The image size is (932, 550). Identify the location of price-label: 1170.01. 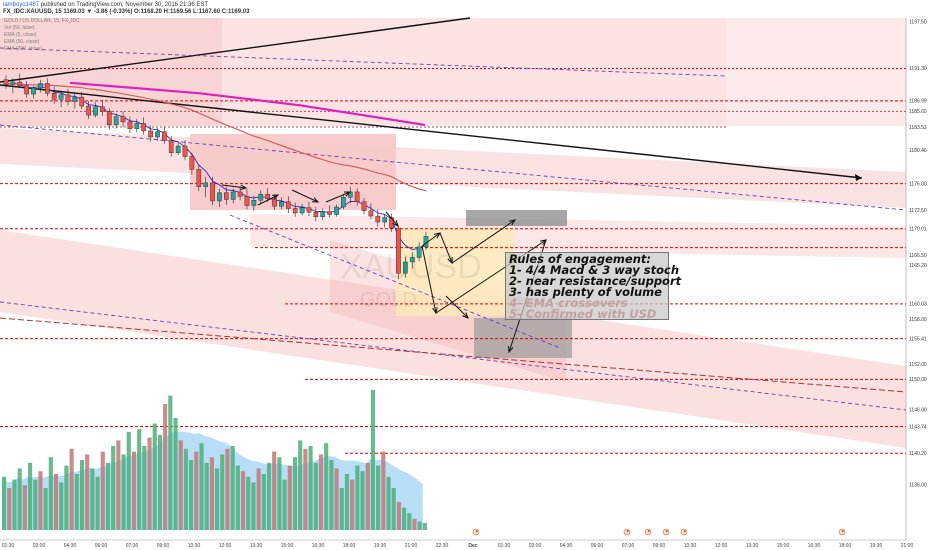
(918, 230).